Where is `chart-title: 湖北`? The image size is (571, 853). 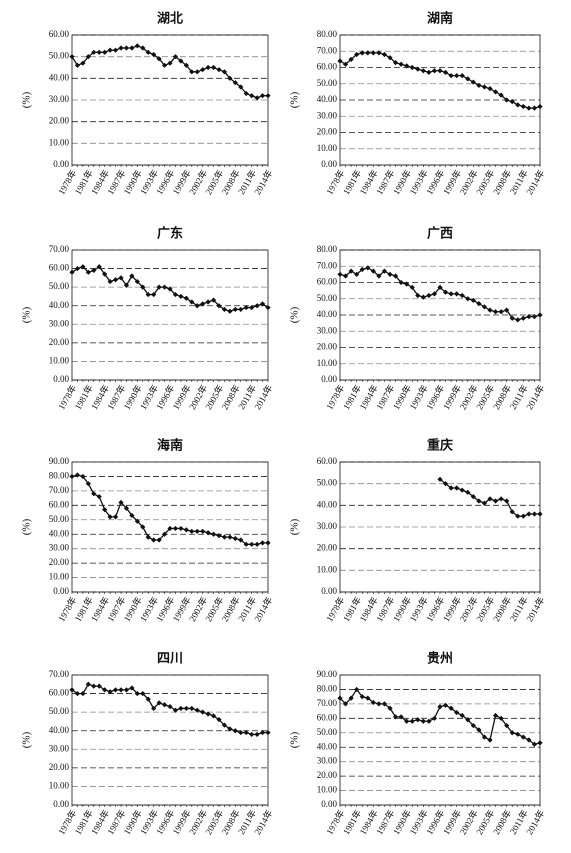 chart-title: 湖北 is located at coordinates (170, 19).